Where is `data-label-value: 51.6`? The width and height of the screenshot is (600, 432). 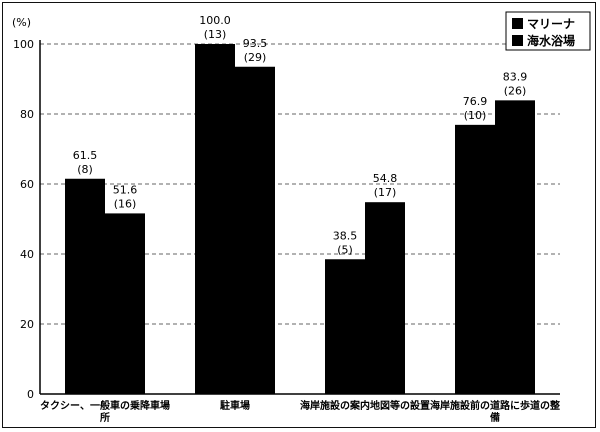 data-label-value: 51.6 is located at coordinates (125, 189).